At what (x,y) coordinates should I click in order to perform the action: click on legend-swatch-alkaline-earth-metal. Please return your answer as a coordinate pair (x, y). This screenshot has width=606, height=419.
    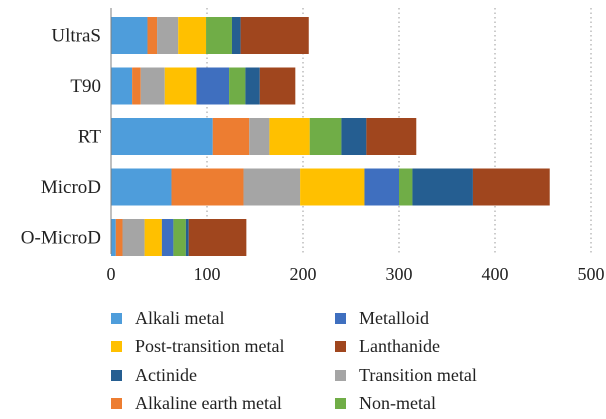
    Looking at the image, I should click on (116, 403).